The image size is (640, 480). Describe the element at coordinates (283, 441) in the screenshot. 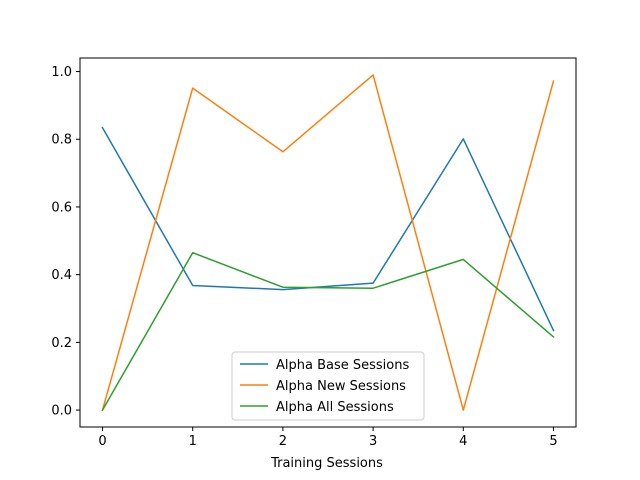

I see `x-tick-label: 2` at that location.